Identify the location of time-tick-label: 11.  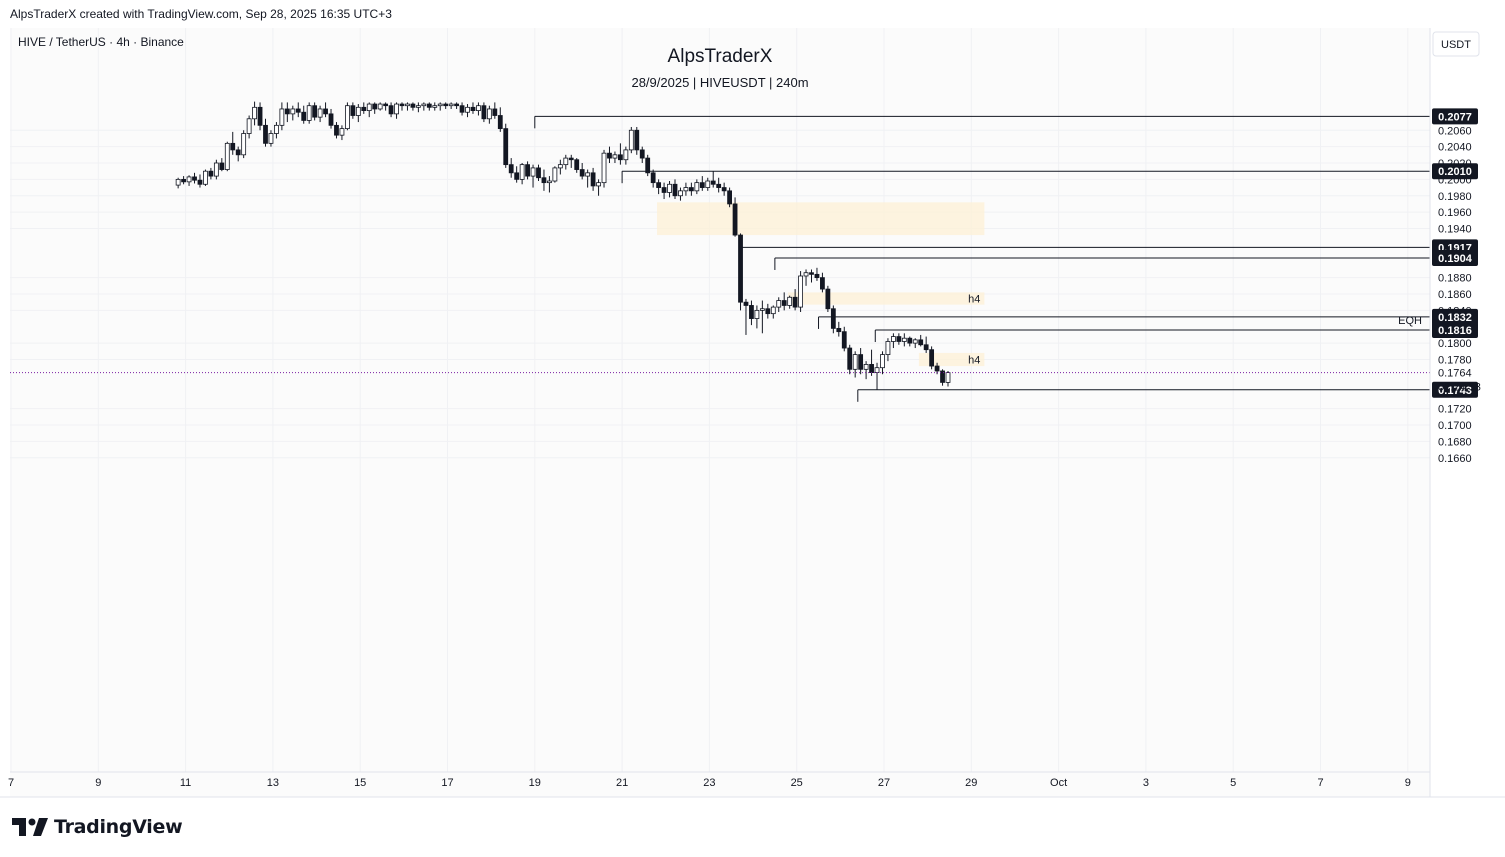
(185, 783).